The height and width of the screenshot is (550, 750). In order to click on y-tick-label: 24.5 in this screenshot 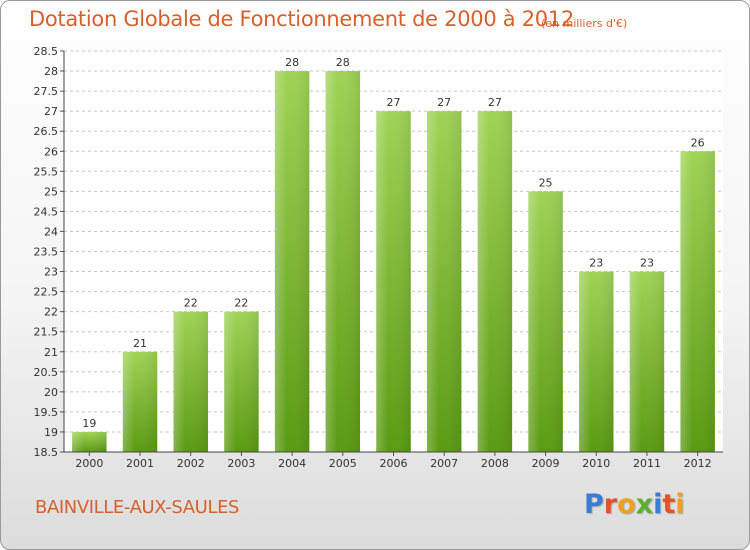, I will do `click(46, 211)`.